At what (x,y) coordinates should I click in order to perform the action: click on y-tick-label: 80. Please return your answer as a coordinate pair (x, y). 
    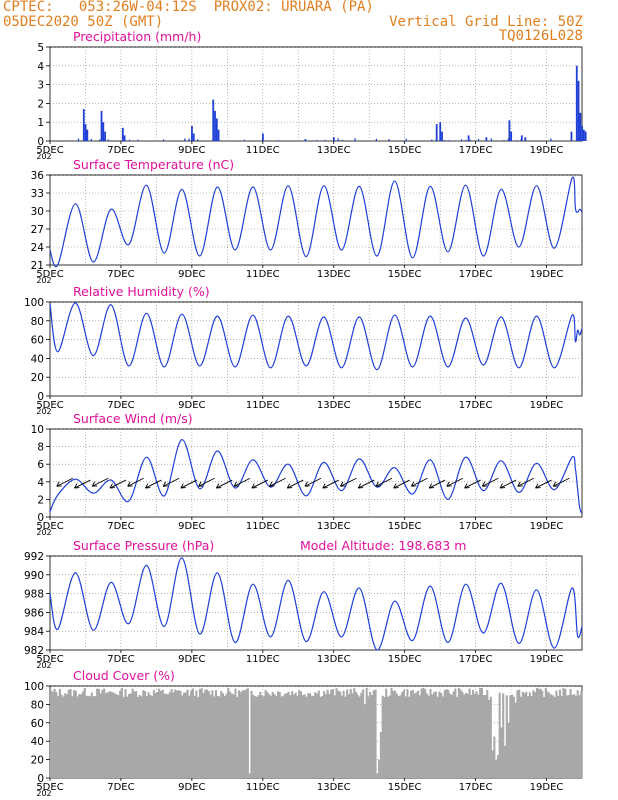
    Looking at the image, I should click on (37, 705).